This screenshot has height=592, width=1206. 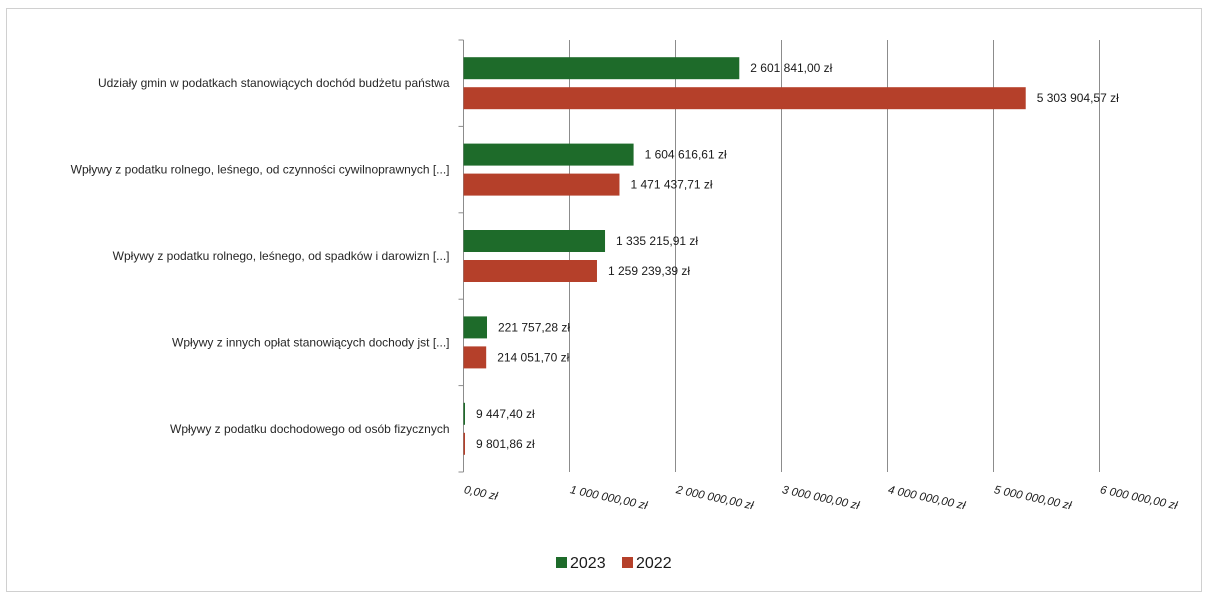 I want to click on x-tick-label: 6 000 000,00 zł, so click(x=1139, y=498).